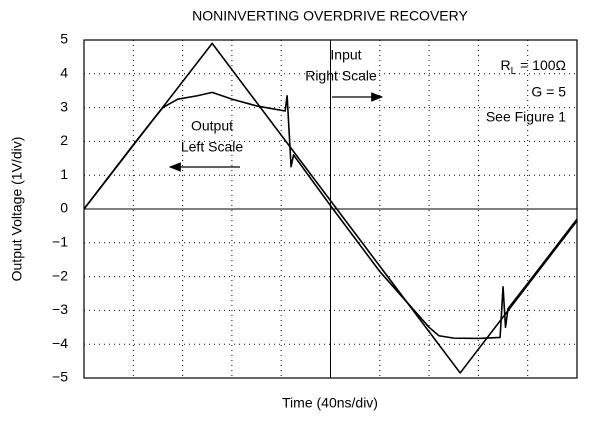 This screenshot has height=421, width=596. I want to click on annotation: Left Scale, so click(212, 147).